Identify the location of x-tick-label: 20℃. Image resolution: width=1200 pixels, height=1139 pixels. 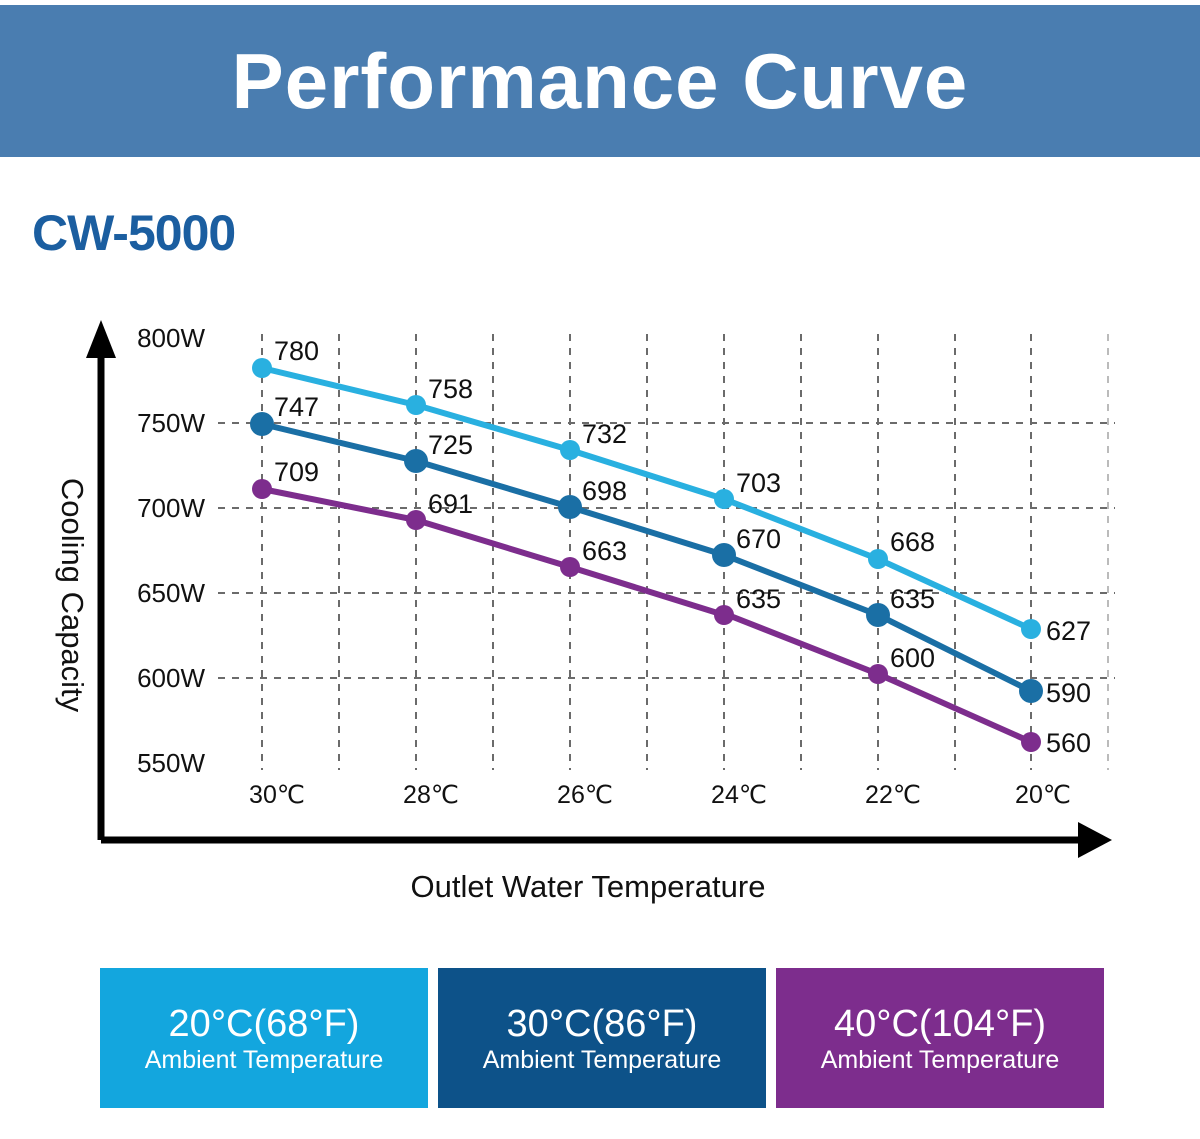
(1043, 795).